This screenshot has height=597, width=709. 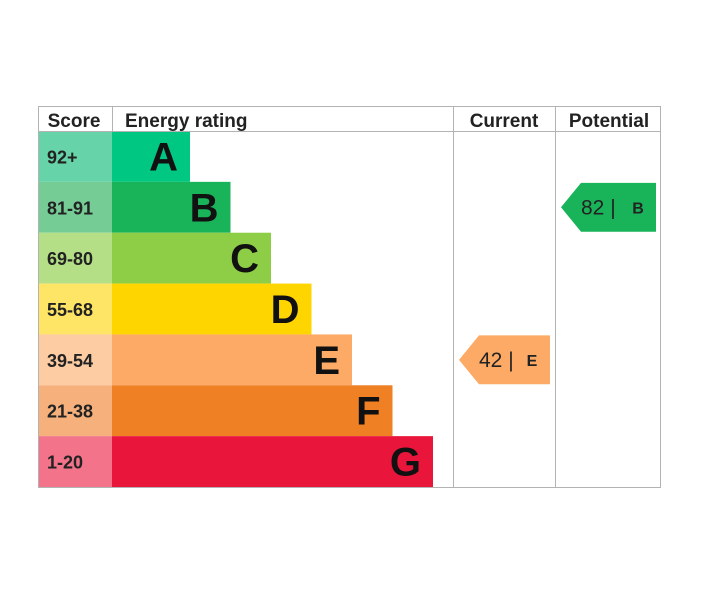 What do you see at coordinates (368, 412) in the screenshot?
I see `rating-letter-f: F` at bounding box center [368, 412].